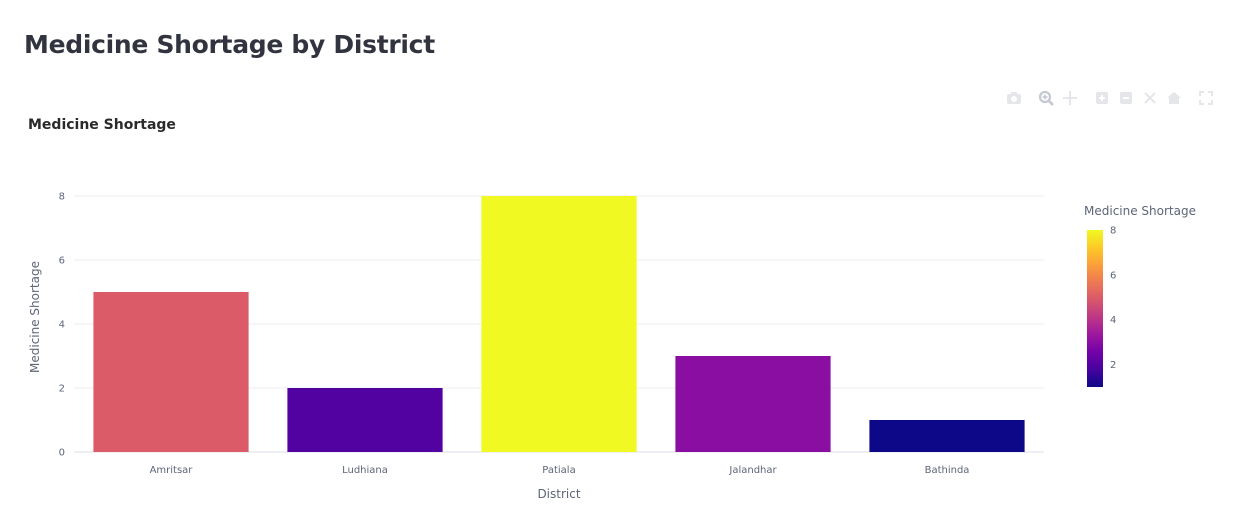 The height and width of the screenshot is (523, 1235). I want to click on bar-patiala, so click(559, 324).